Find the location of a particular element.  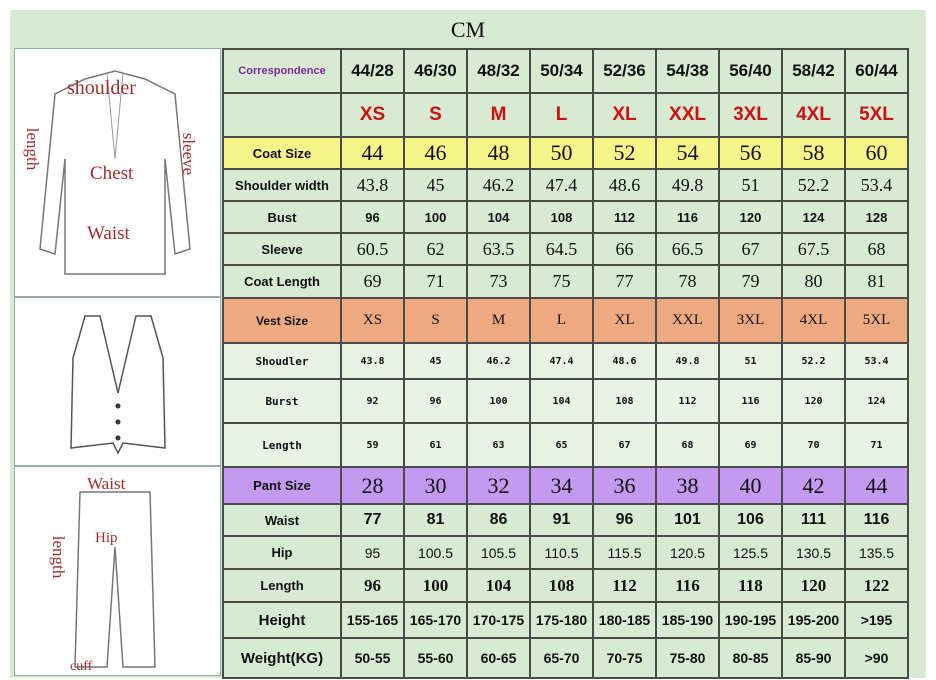

table-cell: 91 is located at coordinates (561, 520).